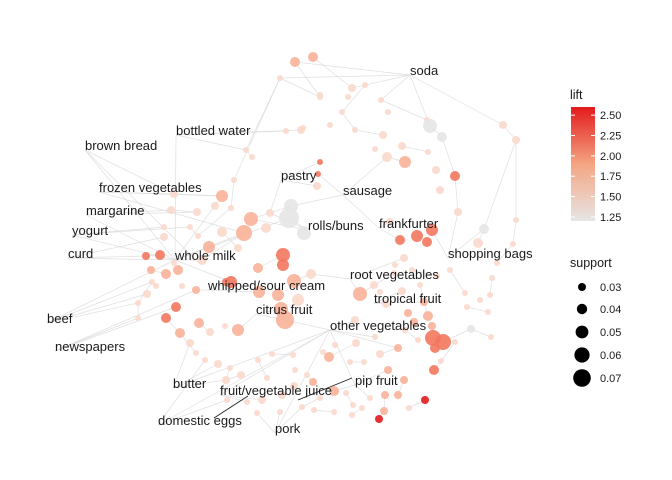 This screenshot has height=480, width=672. Describe the element at coordinates (409, 223) in the screenshot. I see `item-label: frankfurter` at that location.